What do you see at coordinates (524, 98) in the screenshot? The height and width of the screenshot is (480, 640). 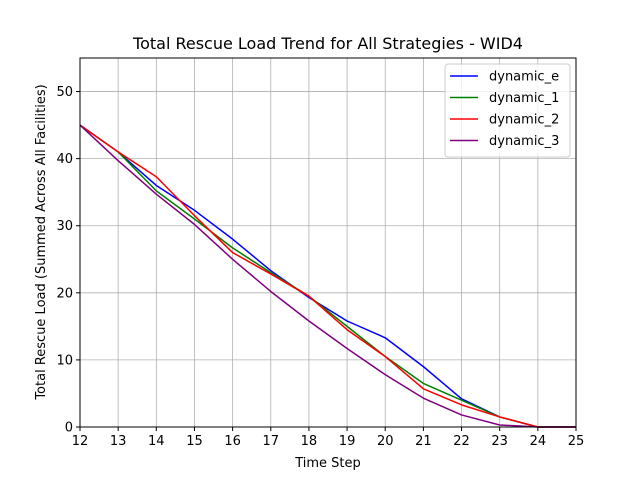 I see `legend-label: dynamic_1` at bounding box center [524, 98].